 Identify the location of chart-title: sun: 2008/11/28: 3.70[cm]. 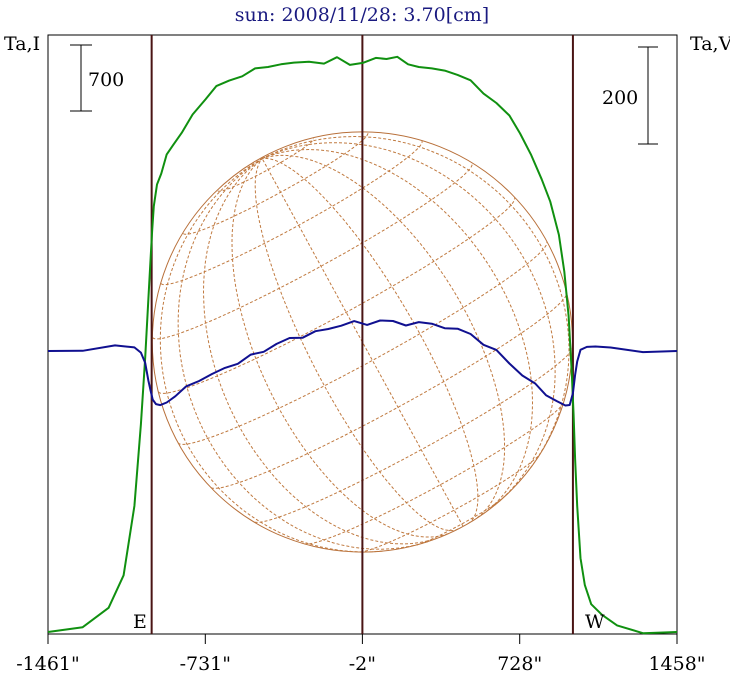
(362, 15).